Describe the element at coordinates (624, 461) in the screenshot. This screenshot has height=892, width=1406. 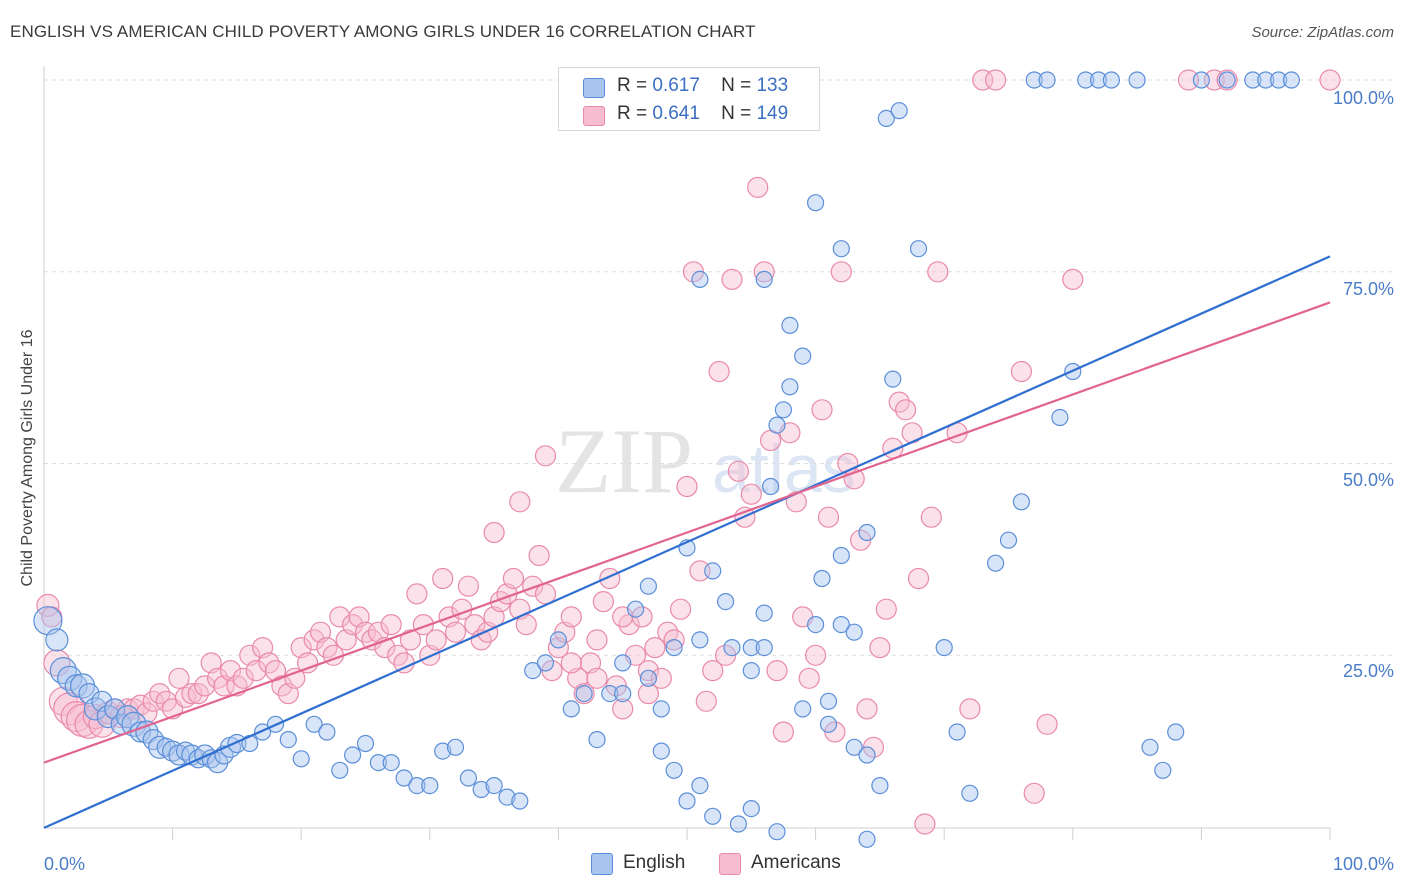
I see `watermark-zip: ZIP` at that location.